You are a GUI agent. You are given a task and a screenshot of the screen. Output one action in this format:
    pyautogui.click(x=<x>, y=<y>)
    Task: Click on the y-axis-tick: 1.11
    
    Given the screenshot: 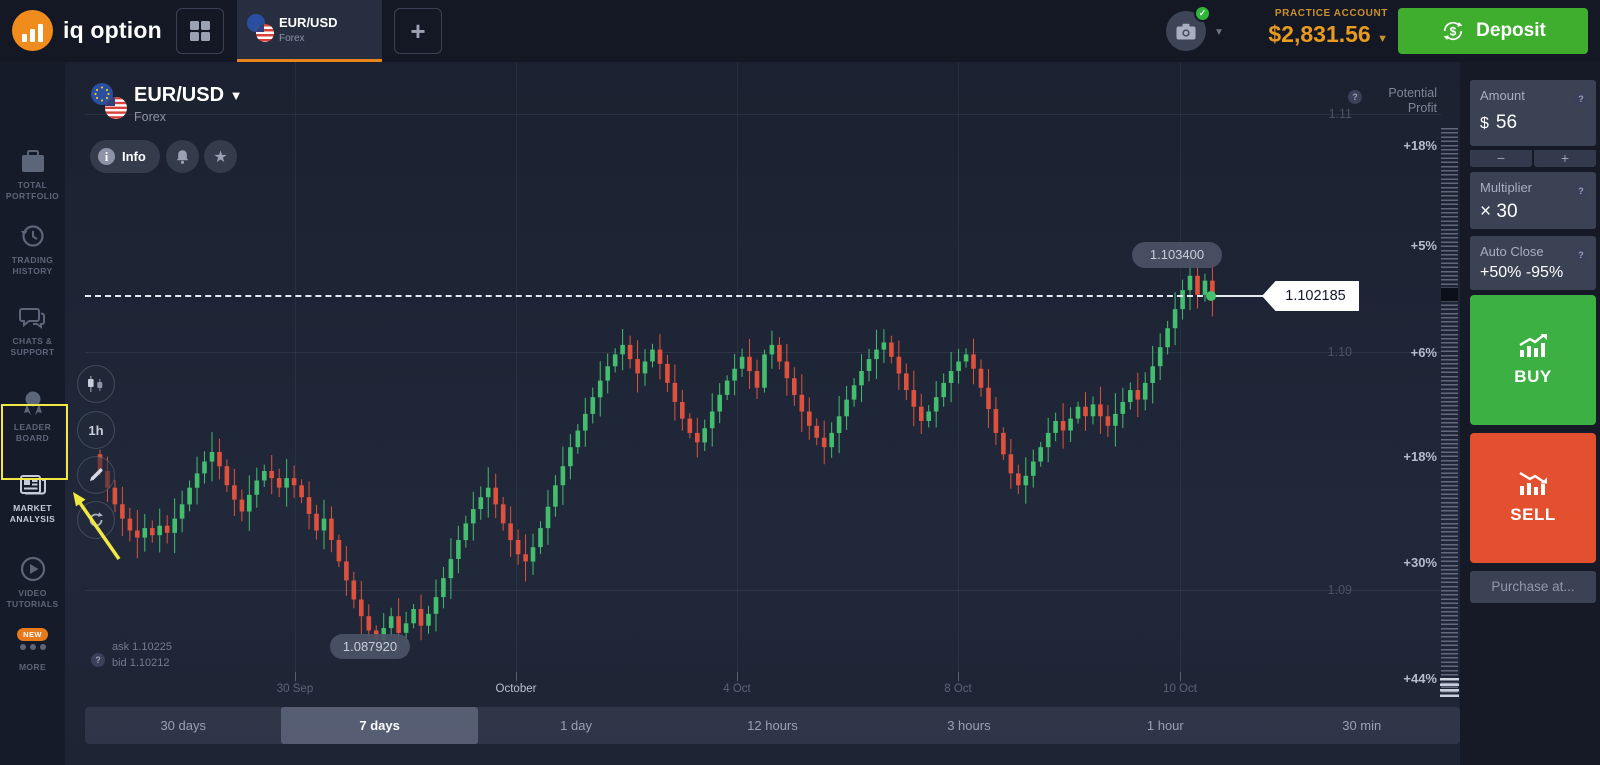 What is the action you would take?
    pyautogui.click(x=1340, y=114)
    